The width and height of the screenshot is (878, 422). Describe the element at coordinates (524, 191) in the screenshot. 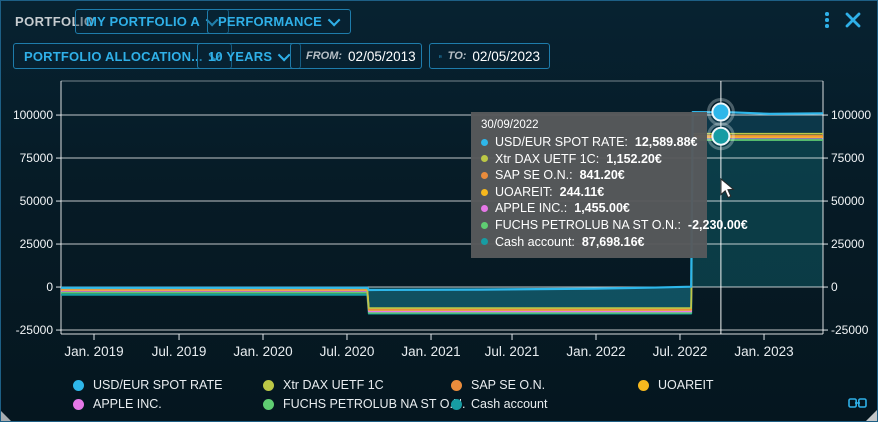

I see `tooltip-row-label: UOAREIT:` at that location.